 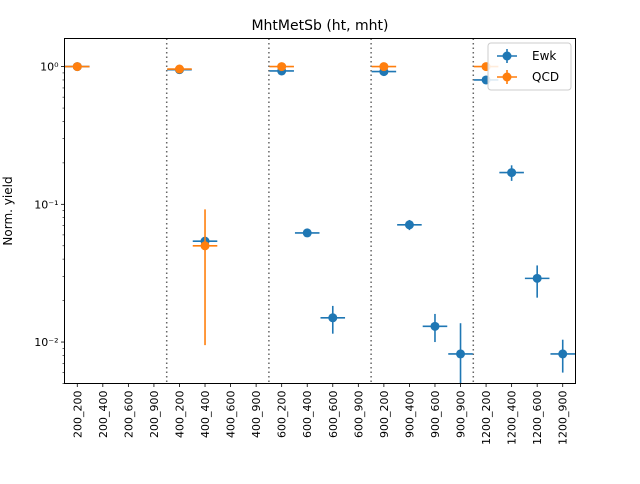 I want to click on x-tick-label: 200_600, so click(x=128, y=415).